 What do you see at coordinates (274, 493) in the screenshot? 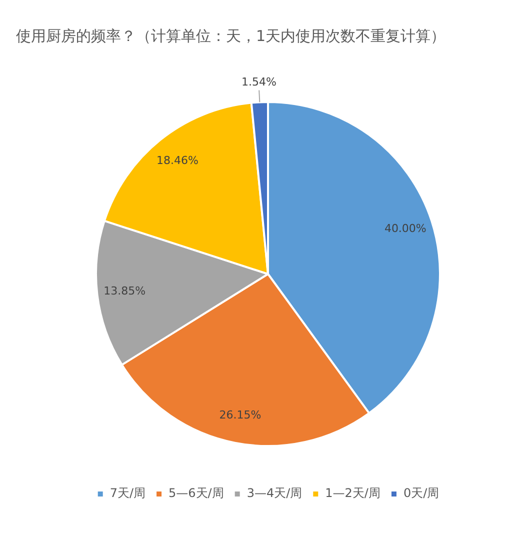
I see `legend-label: 3—4天/周` at bounding box center [274, 493].